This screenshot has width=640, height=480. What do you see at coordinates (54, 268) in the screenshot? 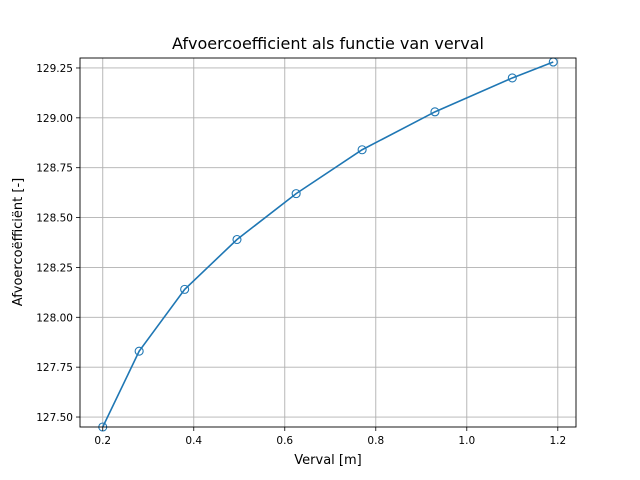
I see `y-tick-label: 128.25` at bounding box center [54, 268].